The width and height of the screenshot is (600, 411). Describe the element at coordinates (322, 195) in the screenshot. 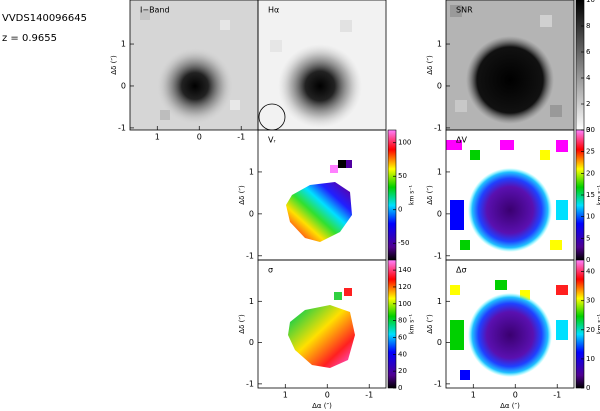

I see `velocity-image` at that location.